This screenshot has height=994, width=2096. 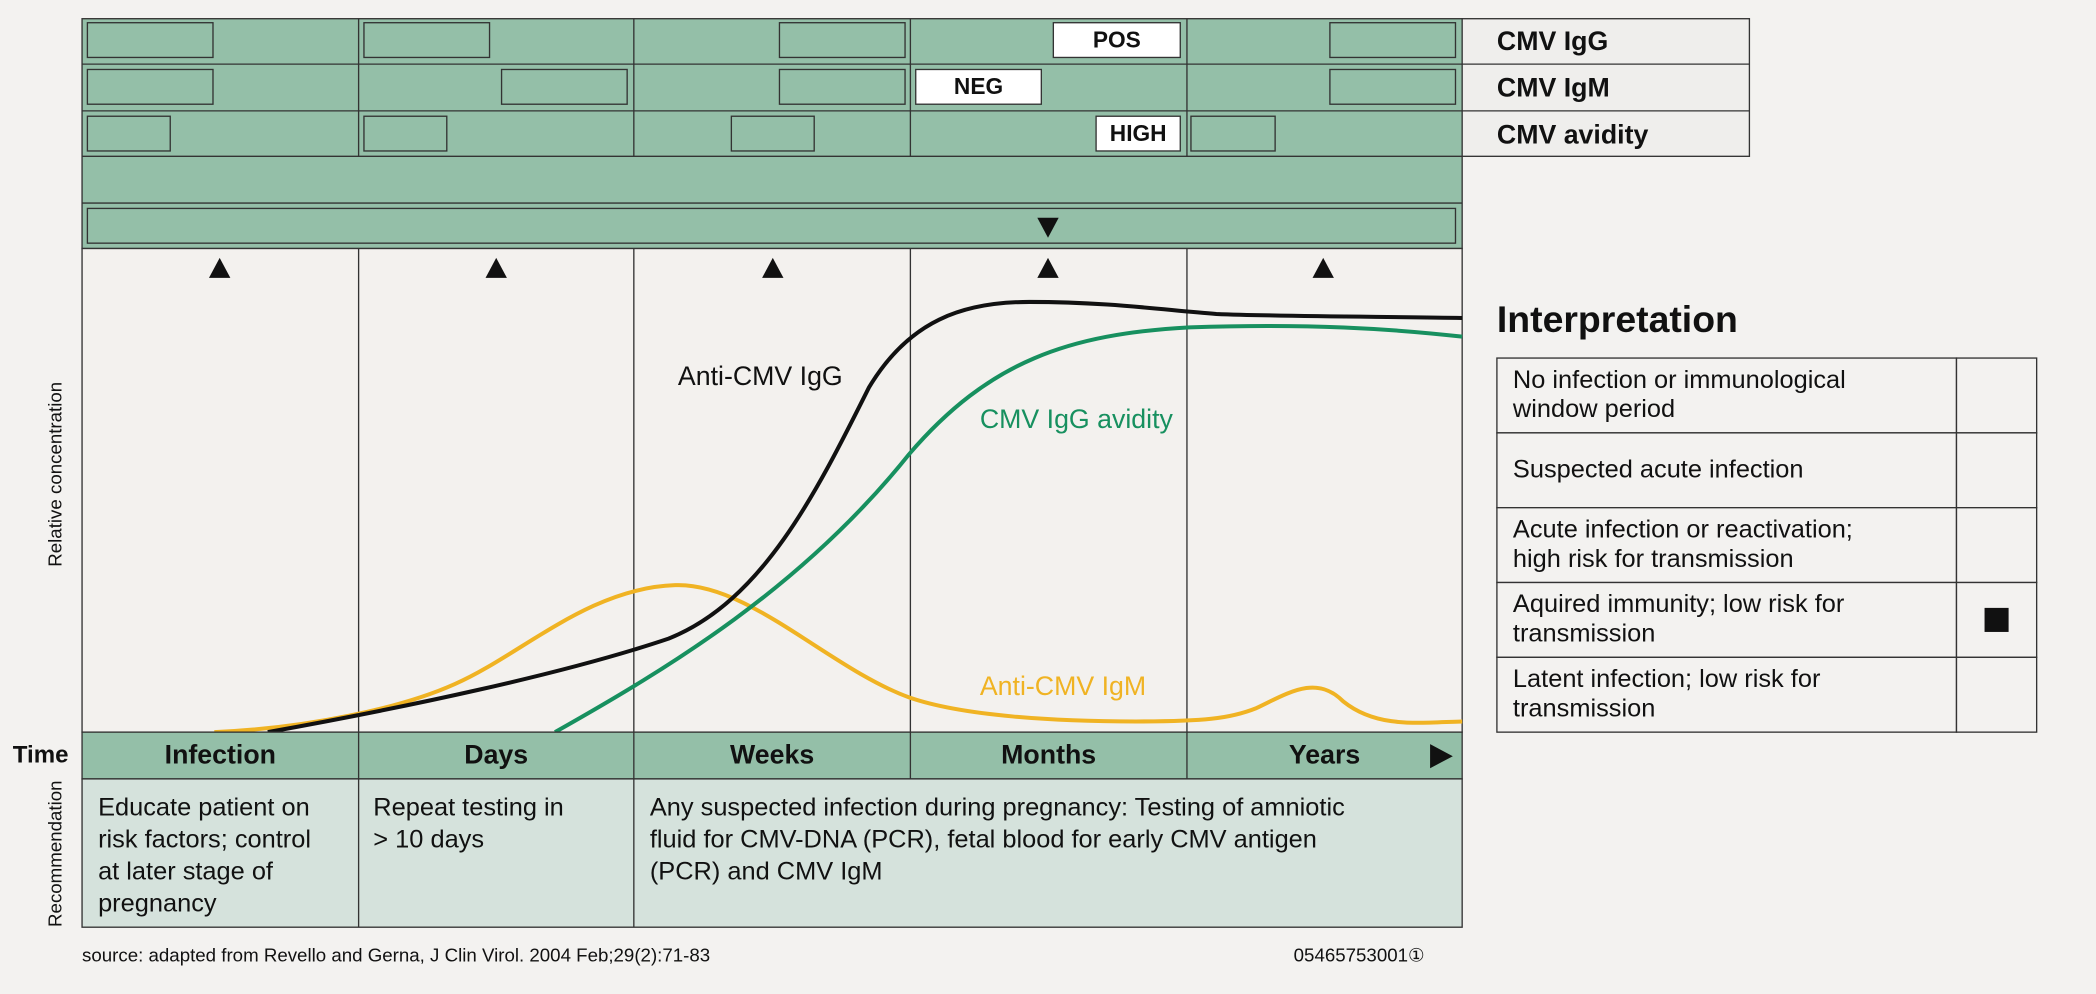 What do you see at coordinates (1077, 419) in the screenshot?
I see `curve-label: CMV IgG avidity` at bounding box center [1077, 419].